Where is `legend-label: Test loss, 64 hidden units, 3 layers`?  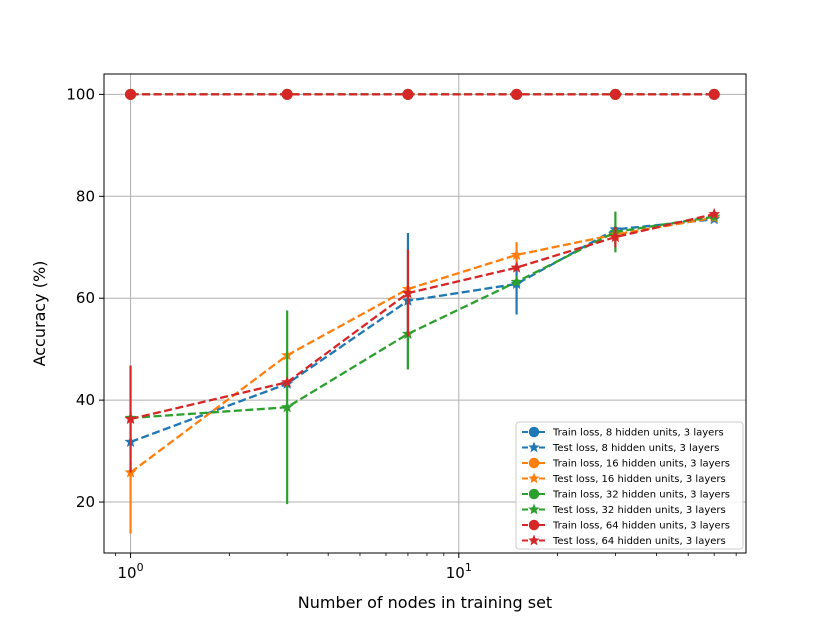 legend-label: Test loss, 64 hidden units, 3 layers is located at coordinates (639, 541).